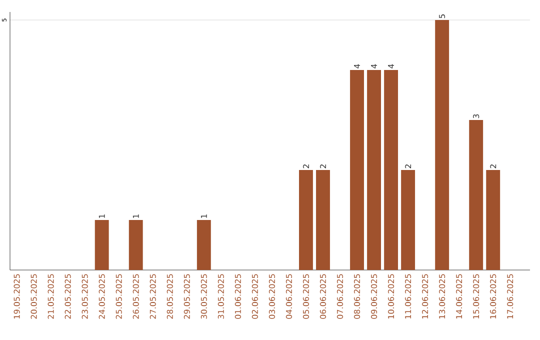  Describe the element at coordinates (357, 296) in the screenshot. I see `x-tick-label: 08.06.2025` at that location.